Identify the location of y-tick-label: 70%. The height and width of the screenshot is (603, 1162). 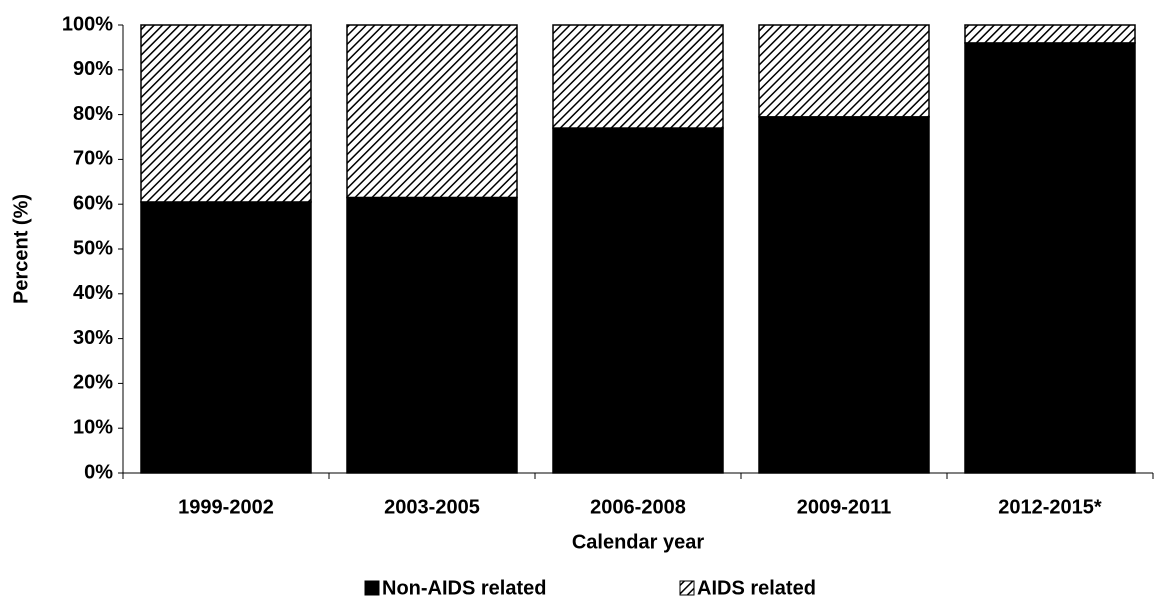
(93, 159).